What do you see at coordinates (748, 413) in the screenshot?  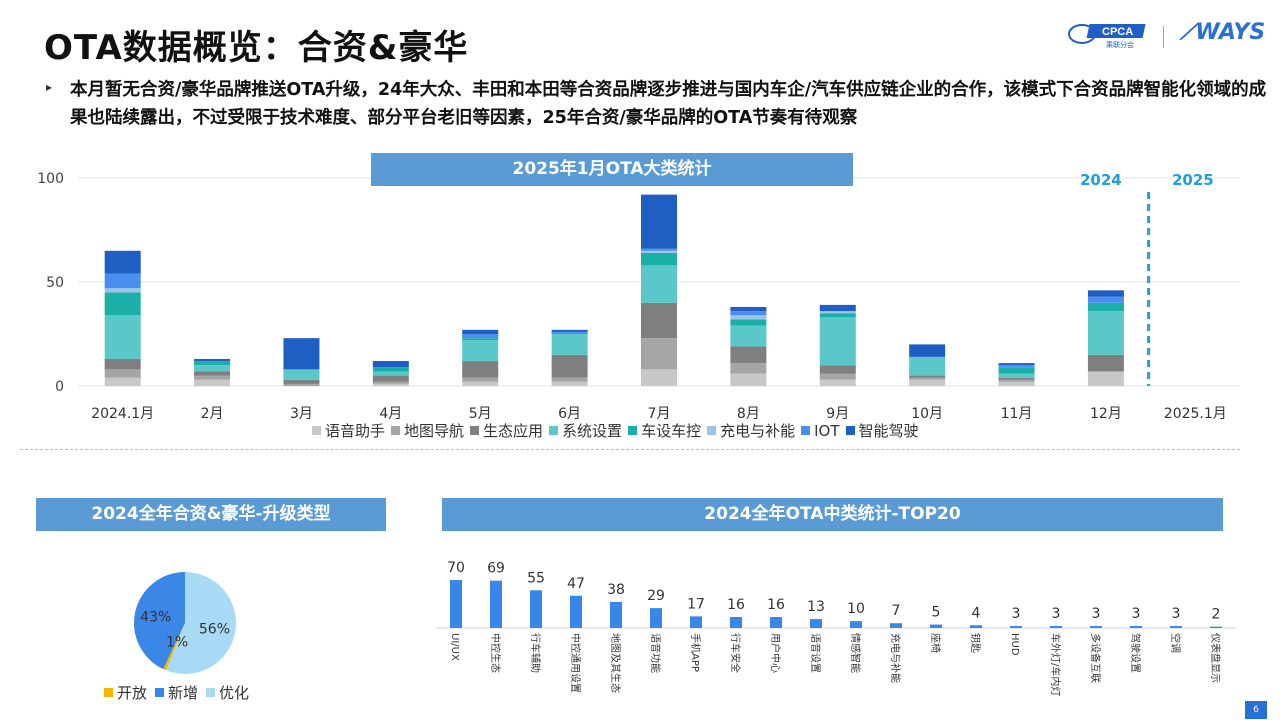 I see `x-tick-label: 8月` at bounding box center [748, 413].